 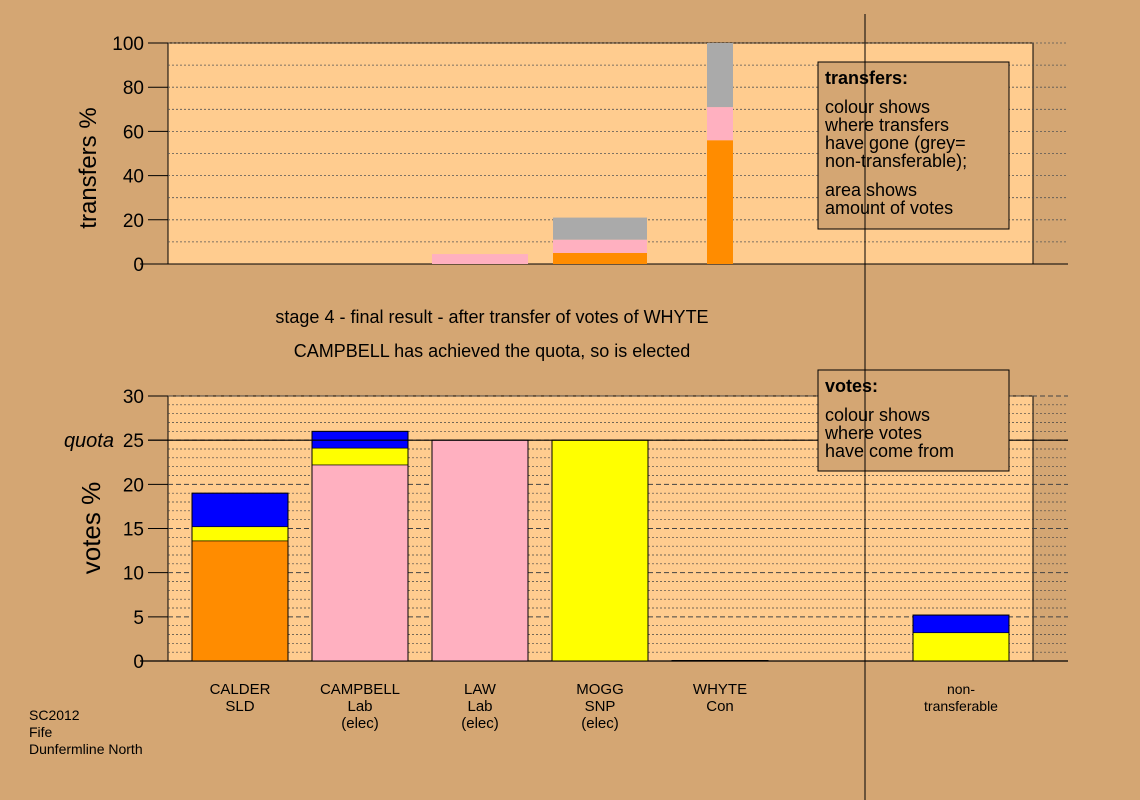 What do you see at coordinates (138, 618) in the screenshot?
I see `votes-y-tick-label: 5` at bounding box center [138, 618].